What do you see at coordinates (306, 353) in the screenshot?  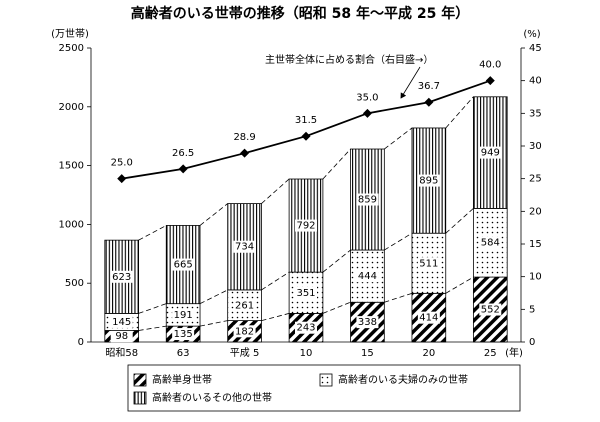 I see `x-tick-label: 10` at bounding box center [306, 353].